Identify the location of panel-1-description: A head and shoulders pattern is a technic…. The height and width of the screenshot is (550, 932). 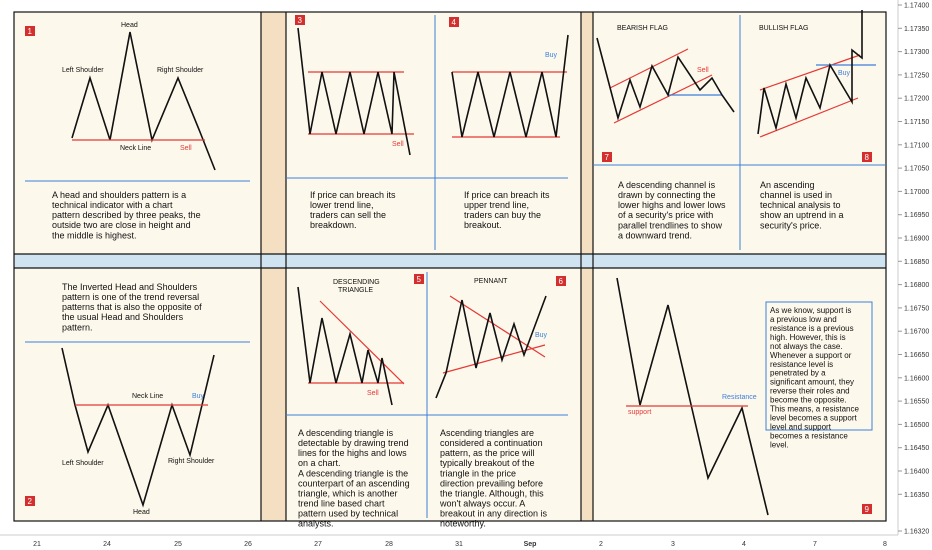
(126, 215).